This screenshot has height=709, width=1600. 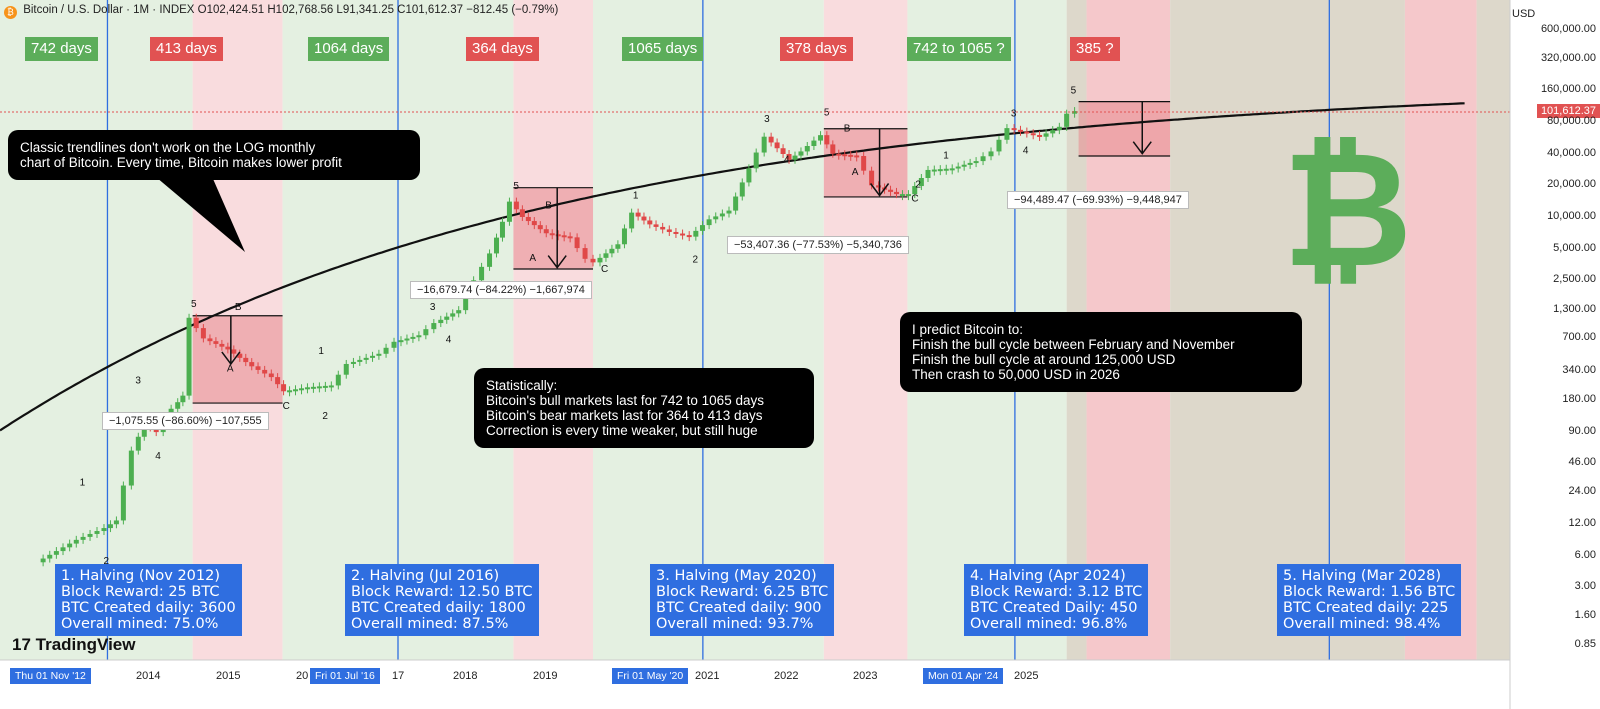 What do you see at coordinates (1347, 209) in the screenshot?
I see `bitcoin-logo-icon: ₿` at bounding box center [1347, 209].